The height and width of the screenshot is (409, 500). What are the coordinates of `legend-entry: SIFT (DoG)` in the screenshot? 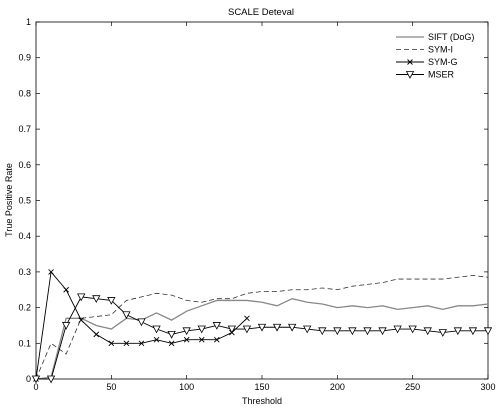 It's located at (435, 37).